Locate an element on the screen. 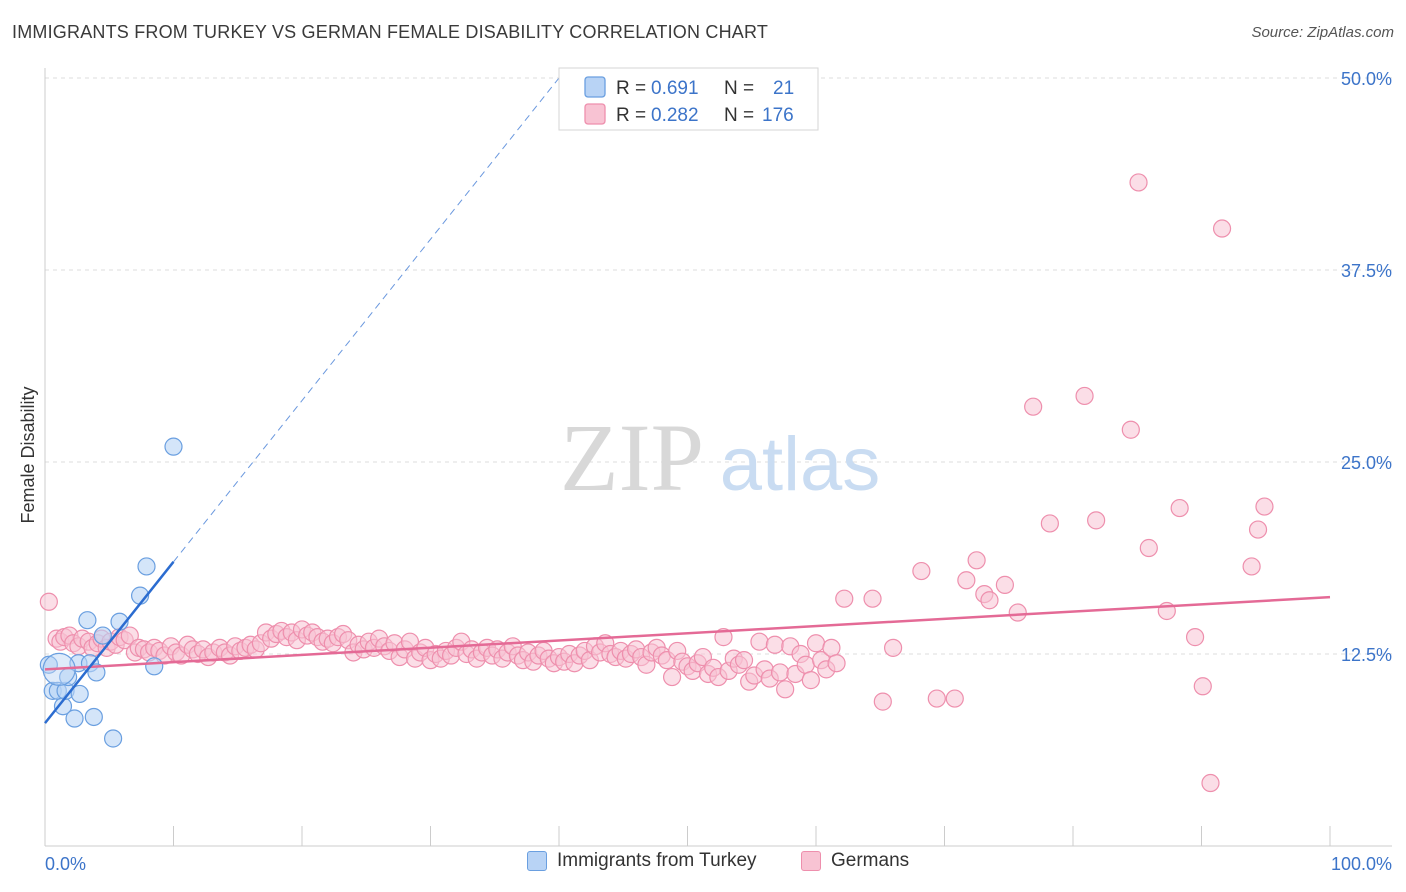  y-tick-label: 50.0% is located at coordinates (1366, 79).